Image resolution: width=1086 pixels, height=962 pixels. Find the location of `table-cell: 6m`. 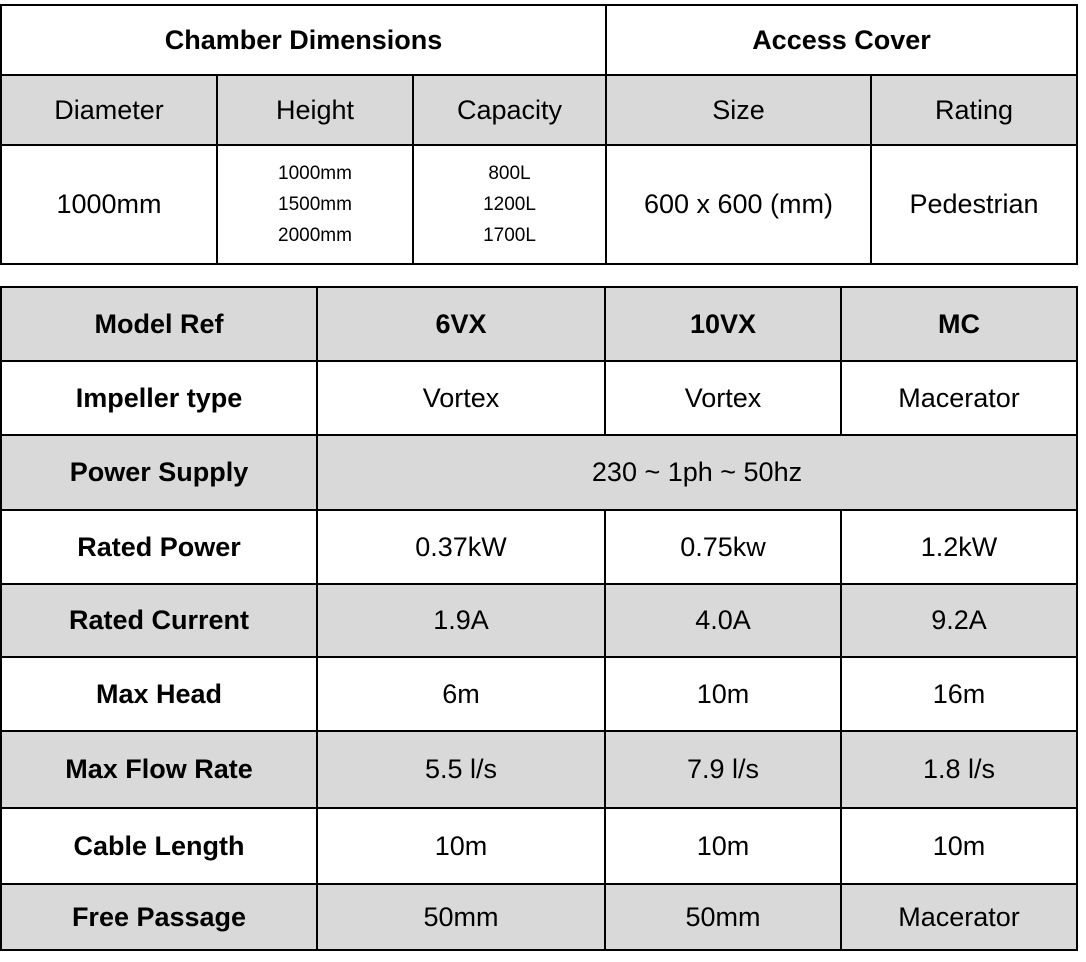

table-cell: 6m is located at coordinates (461, 694).